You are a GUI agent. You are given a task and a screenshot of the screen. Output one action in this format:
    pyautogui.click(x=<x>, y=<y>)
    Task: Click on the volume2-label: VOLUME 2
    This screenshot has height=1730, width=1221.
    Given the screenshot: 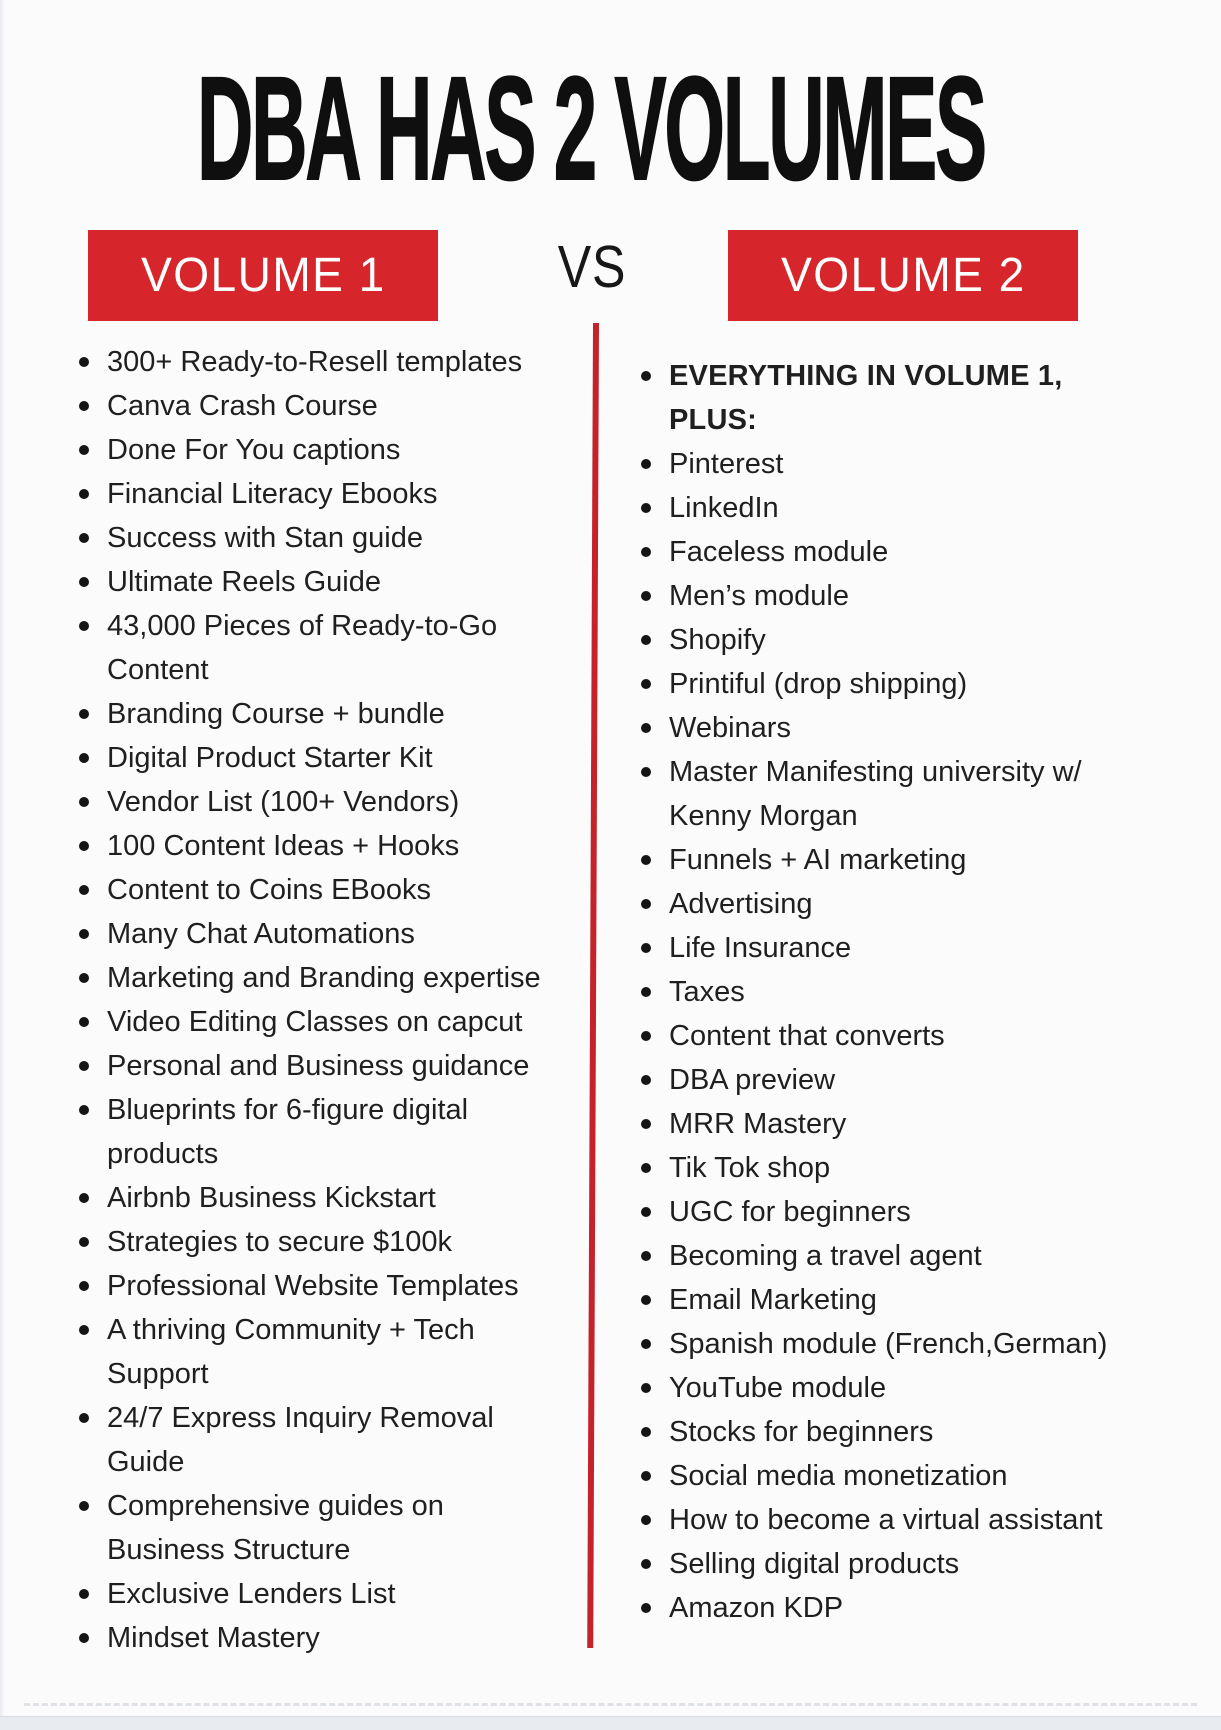 What is the action you would take?
    pyautogui.click(x=903, y=275)
    